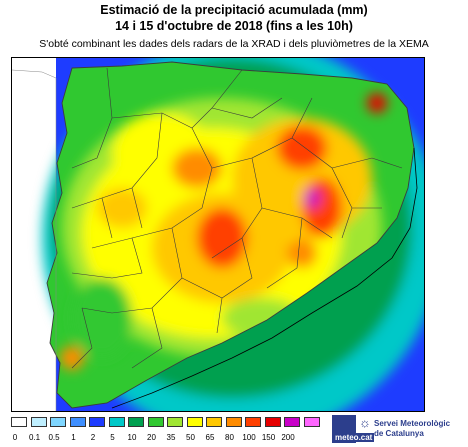 The image size is (468, 447). What do you see at coordinates (268, 437) in the screenshot?
I see `legend-label: 150` at bounding box center [268, 437].